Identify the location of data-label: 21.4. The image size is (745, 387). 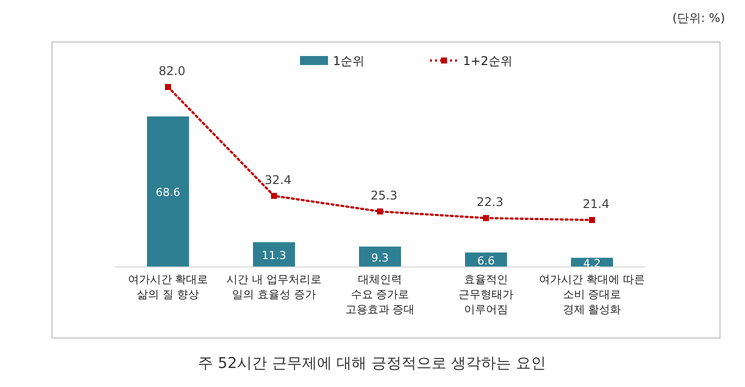
(596, 204).